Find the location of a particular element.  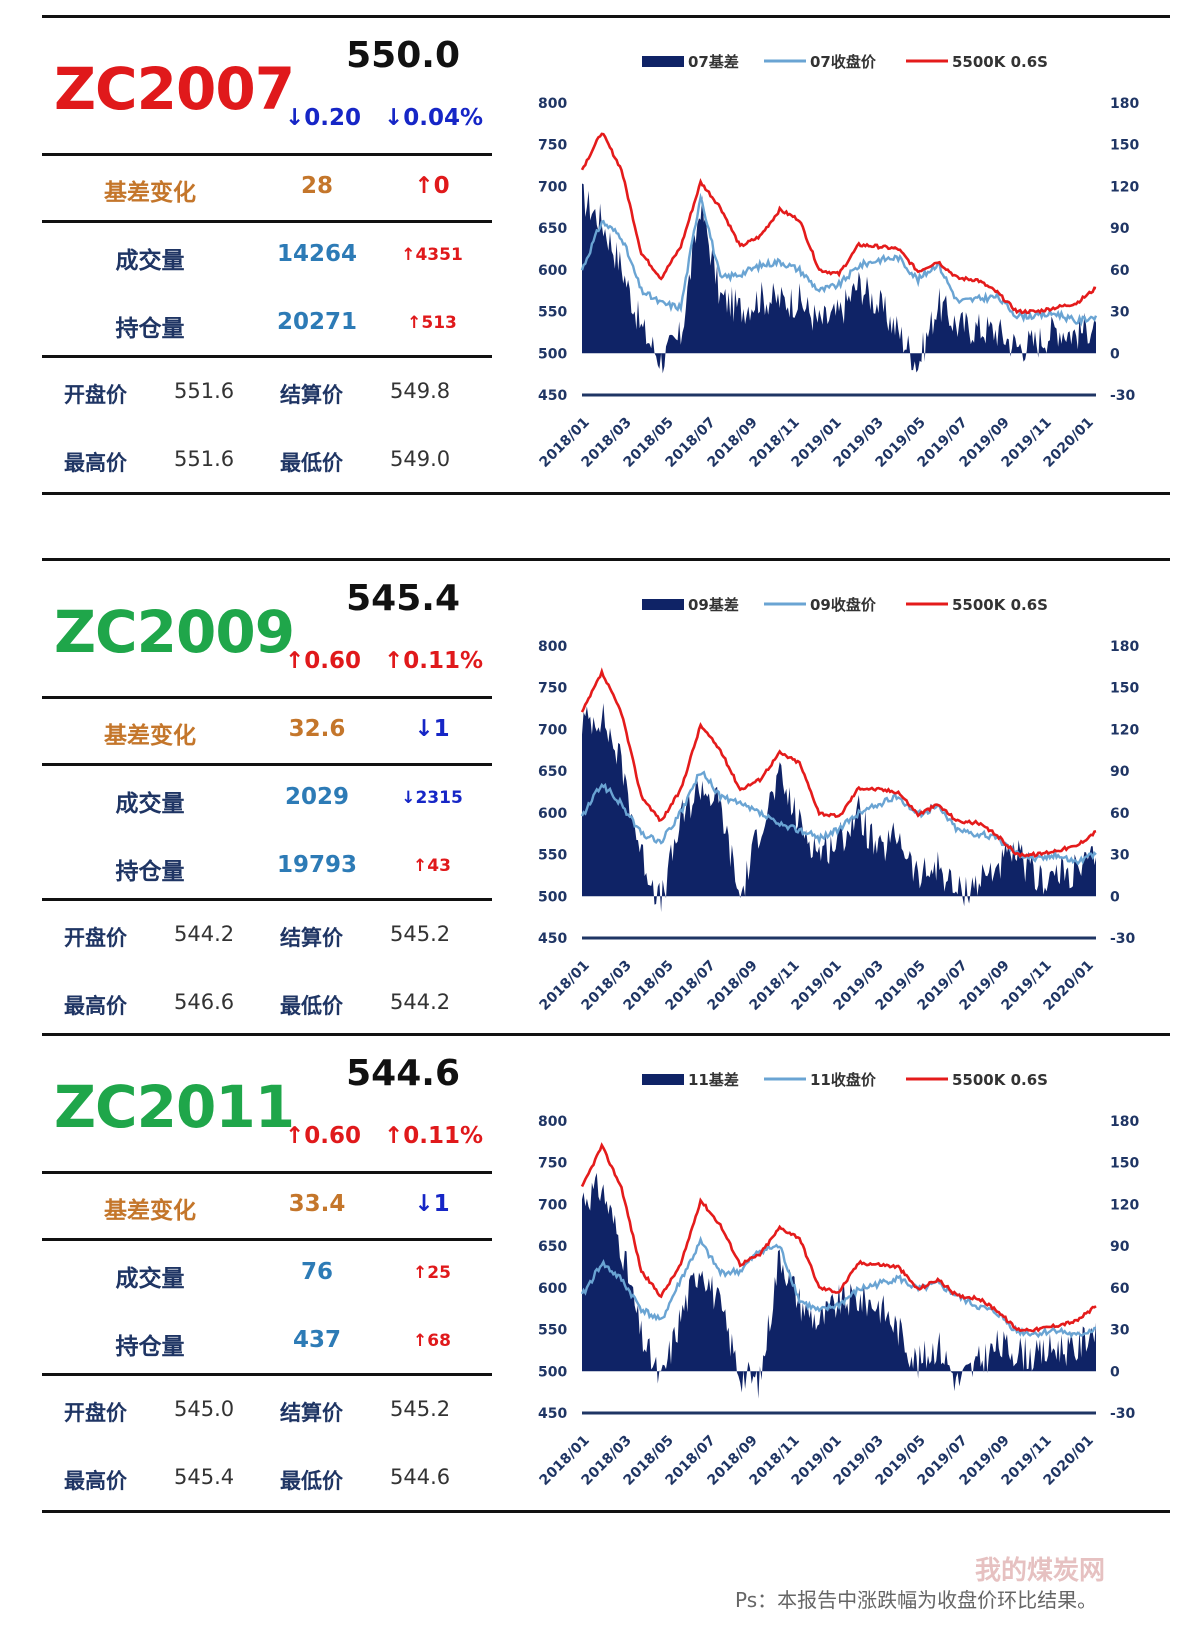

y-right-tick: -30 is located at coordinates (1123, 939).